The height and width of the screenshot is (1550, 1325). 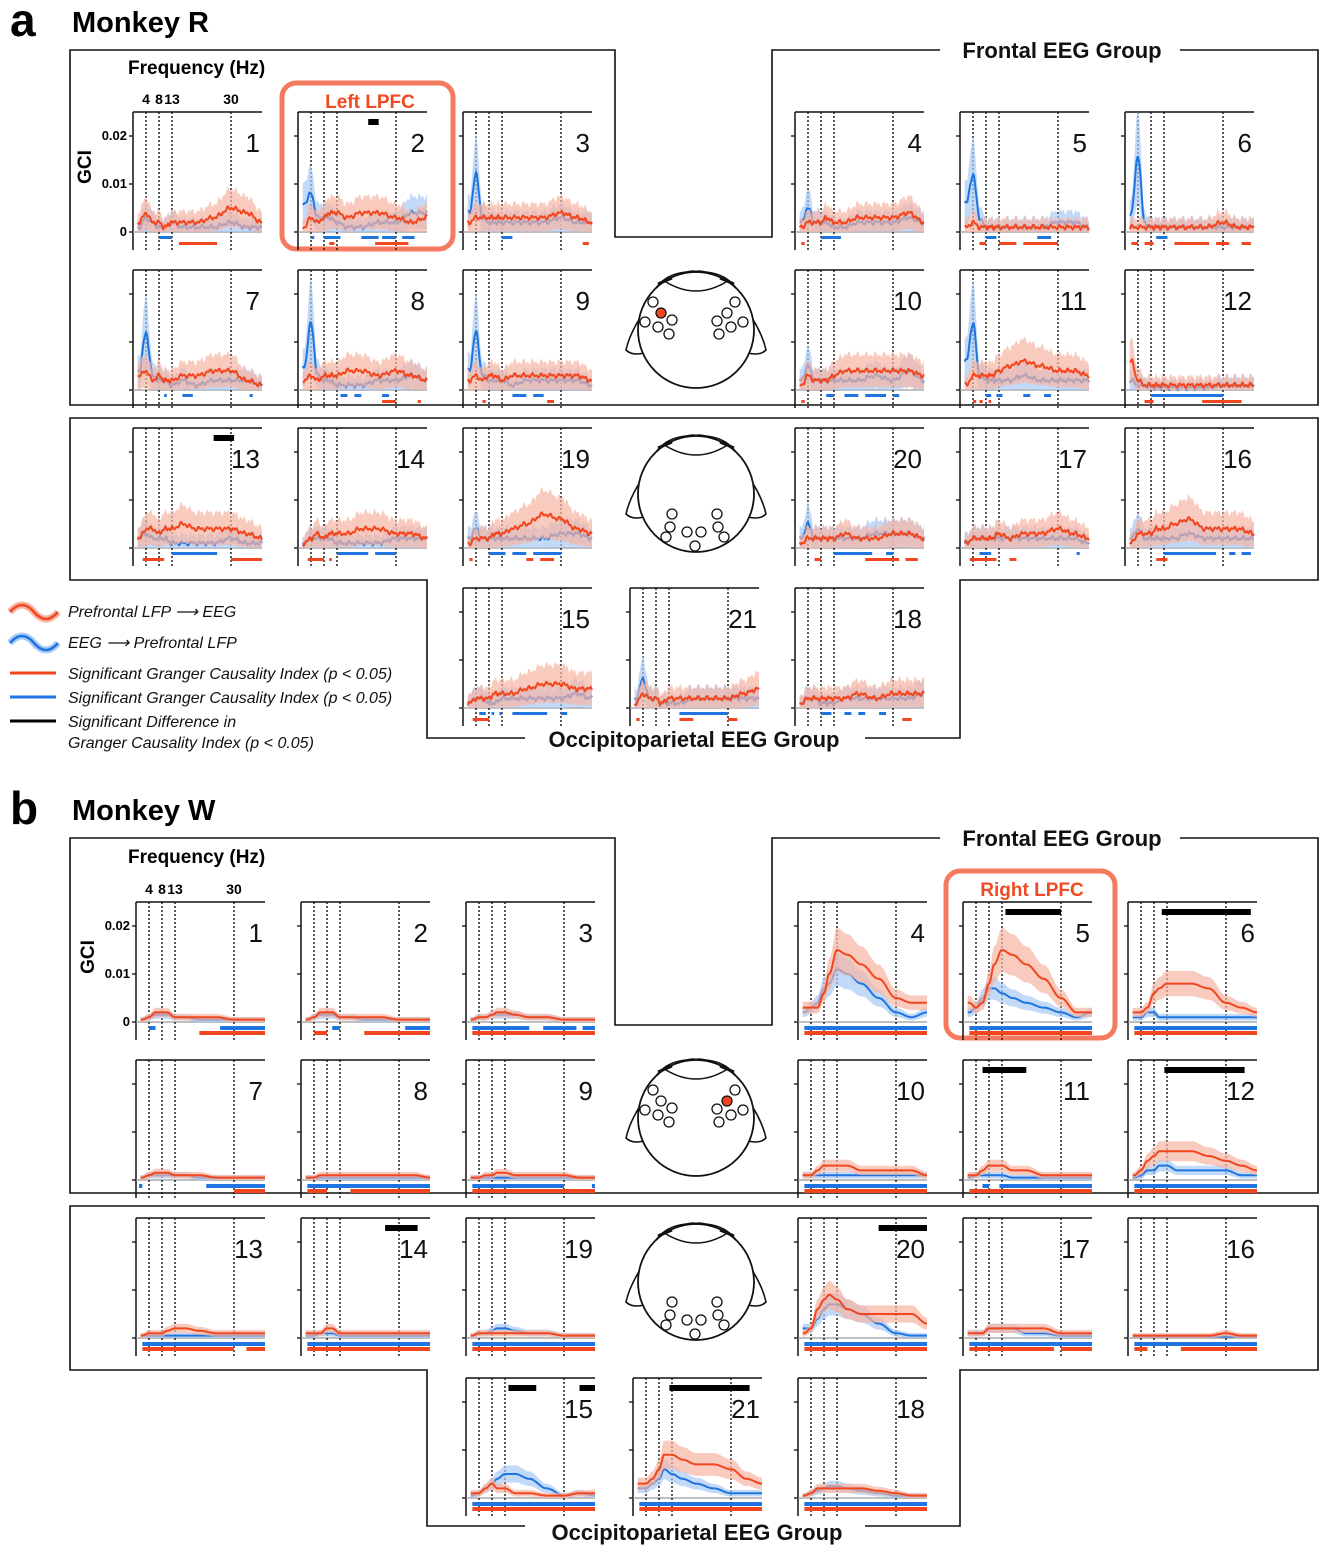 I want to click on electrode-number: 16, so click(x=1237, y=459).